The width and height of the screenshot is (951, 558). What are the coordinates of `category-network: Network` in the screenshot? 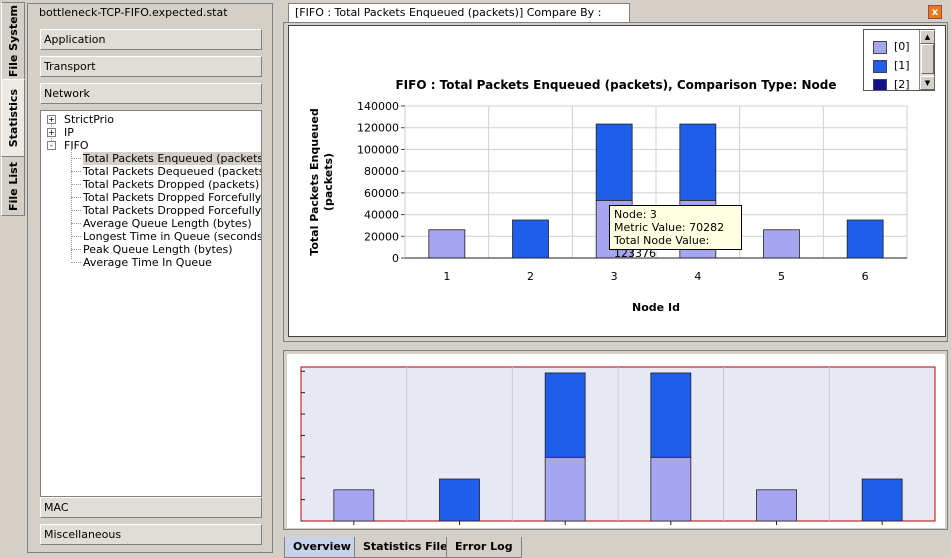 It's located at (151, 93).